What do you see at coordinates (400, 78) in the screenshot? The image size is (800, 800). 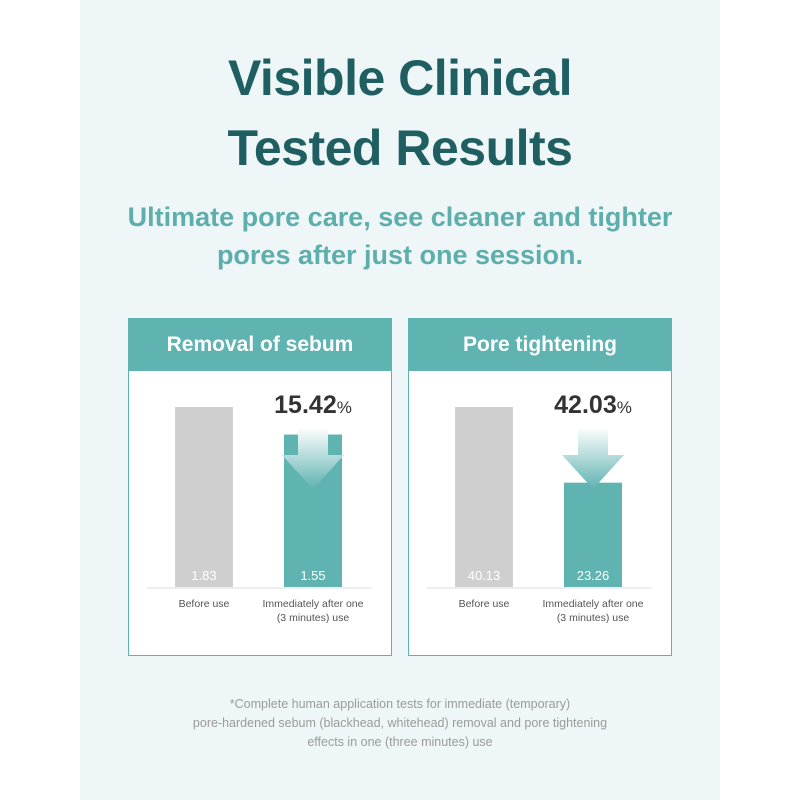 I see `headline-line-1: Visible Clinical` at bounding box center [400, 78].